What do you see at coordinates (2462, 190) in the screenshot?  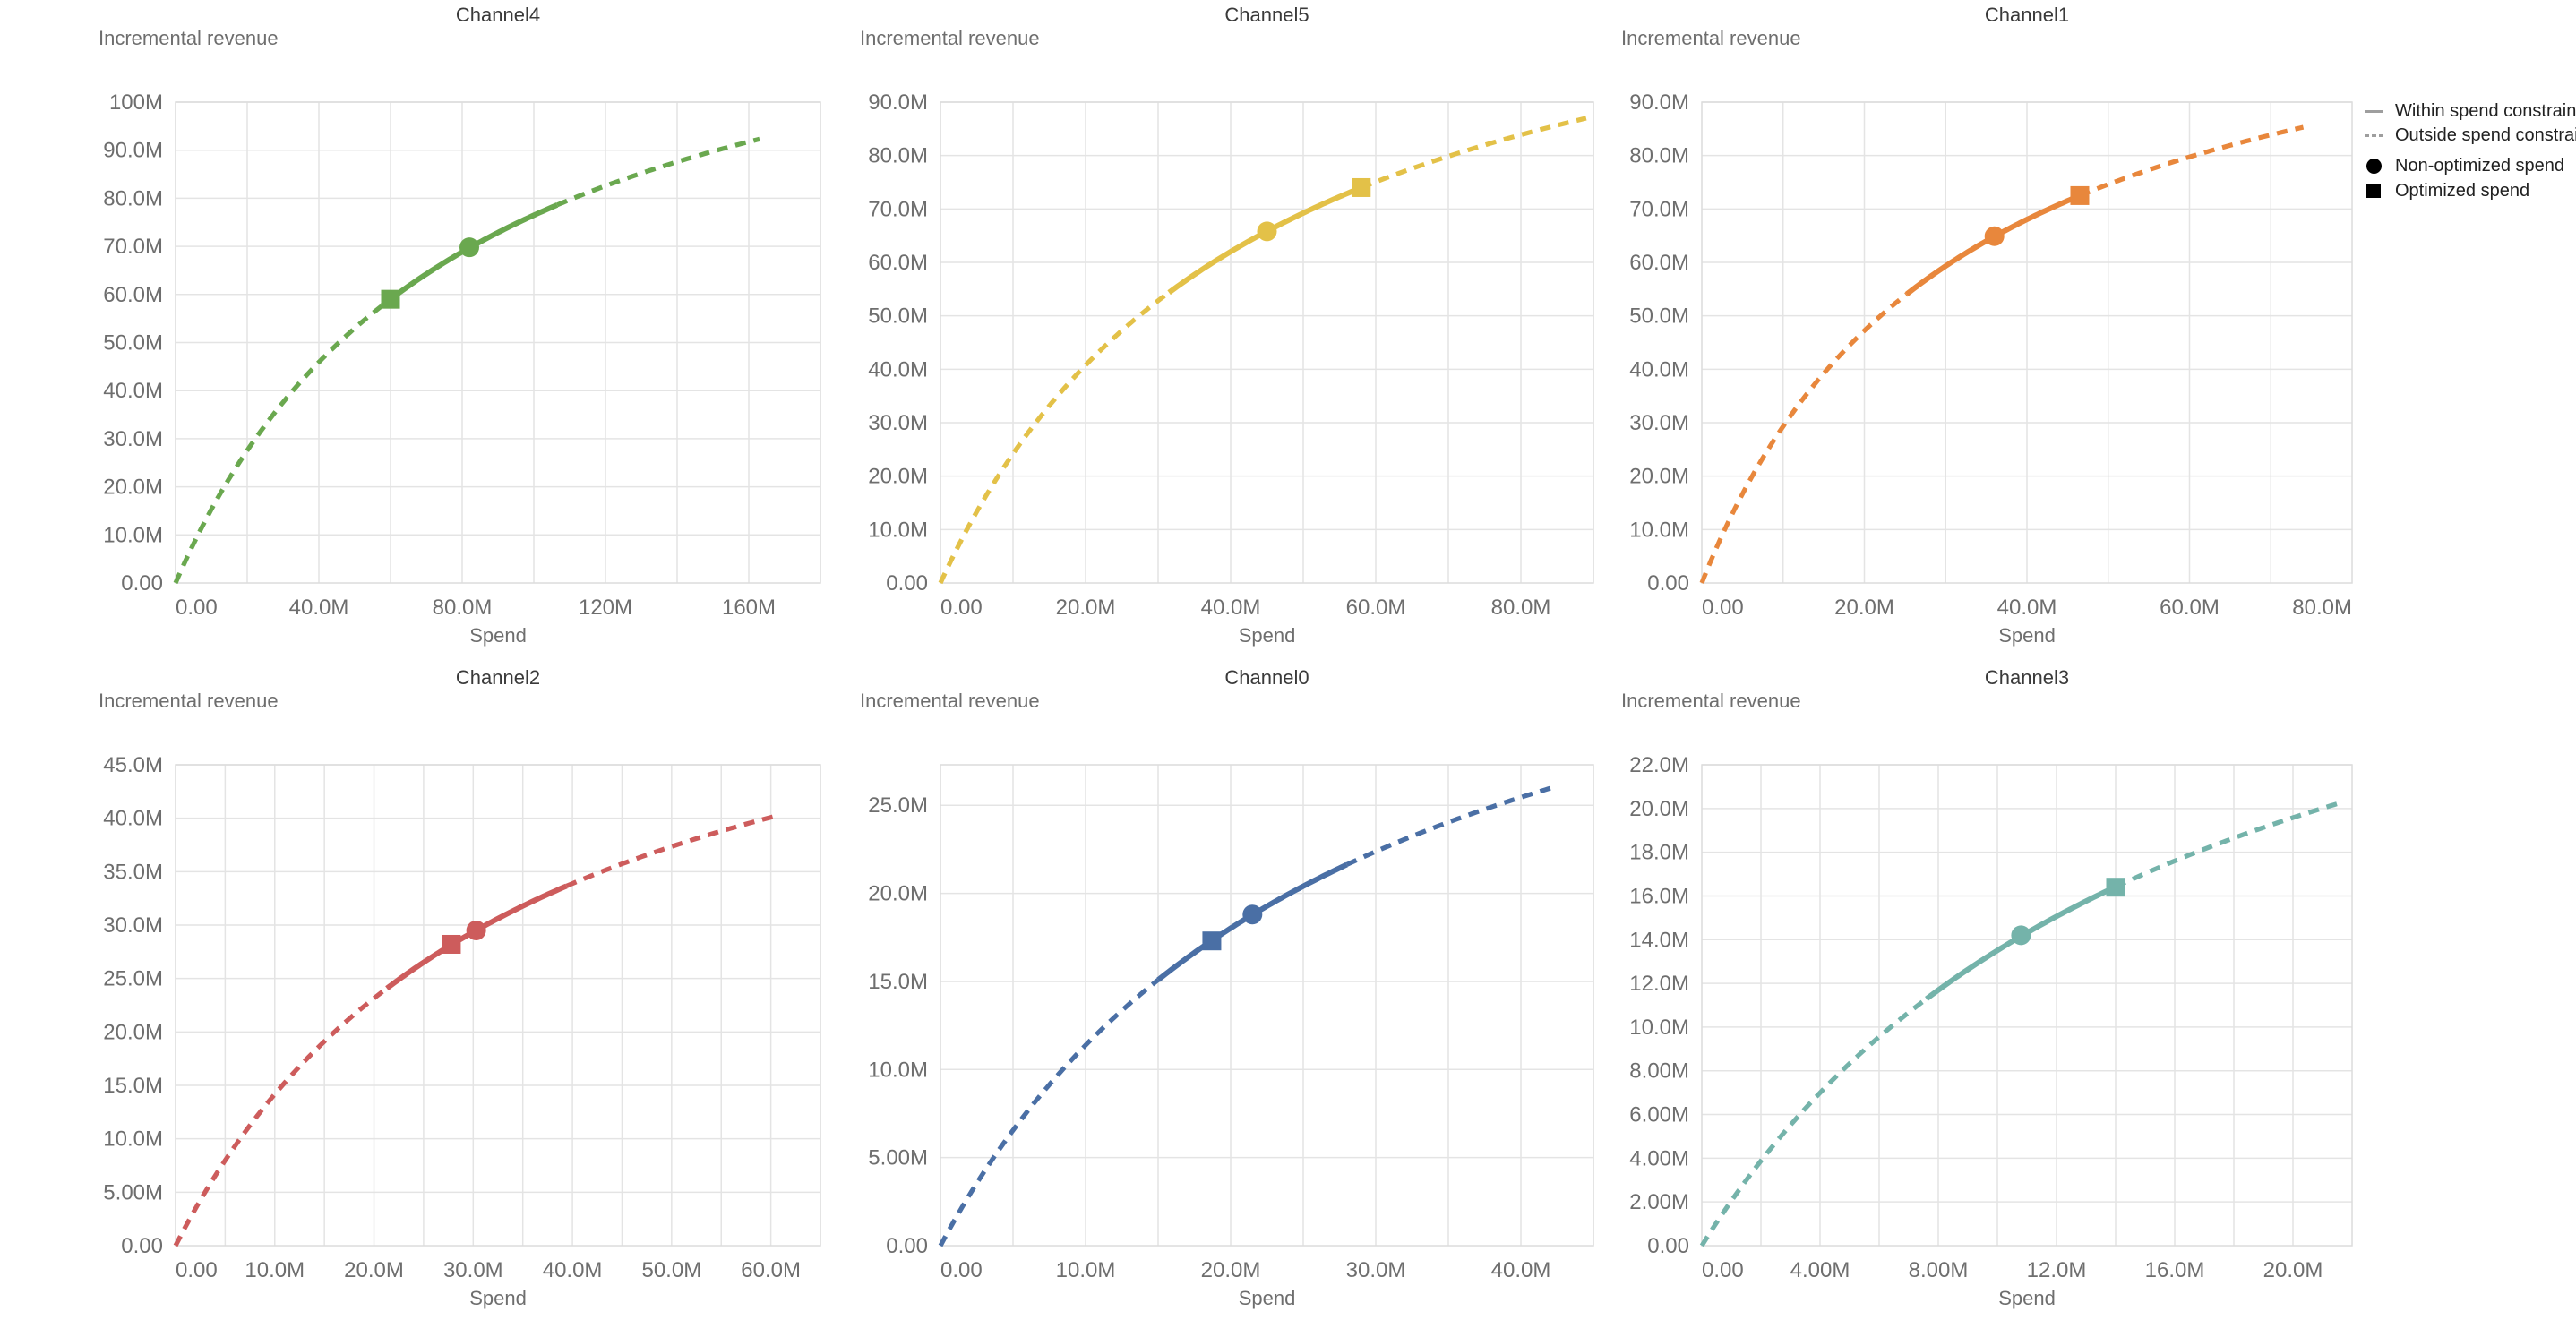 I see `legend-label: Optimized spend` at bounding box center [2462, 190].